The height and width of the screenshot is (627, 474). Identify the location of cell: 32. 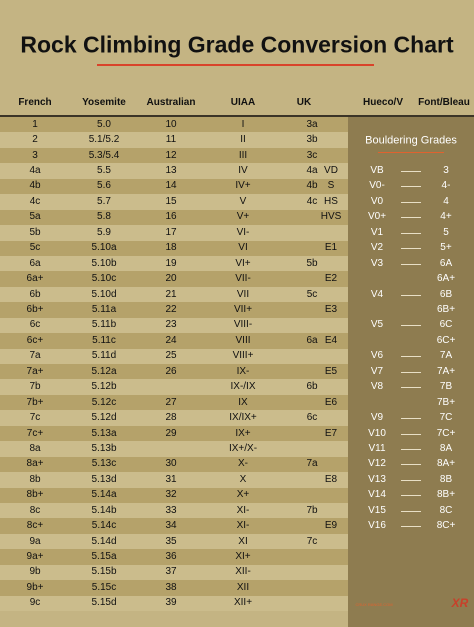
(171, 495).